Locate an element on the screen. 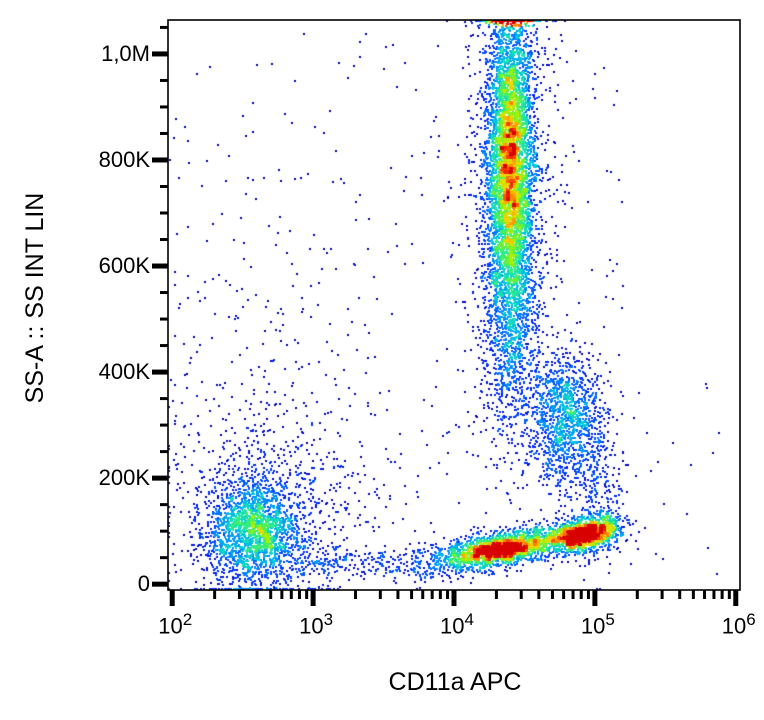 The height and width of the screenshot is (720, 764). x-tick-label: 10² is located at coordinates (175, 624).